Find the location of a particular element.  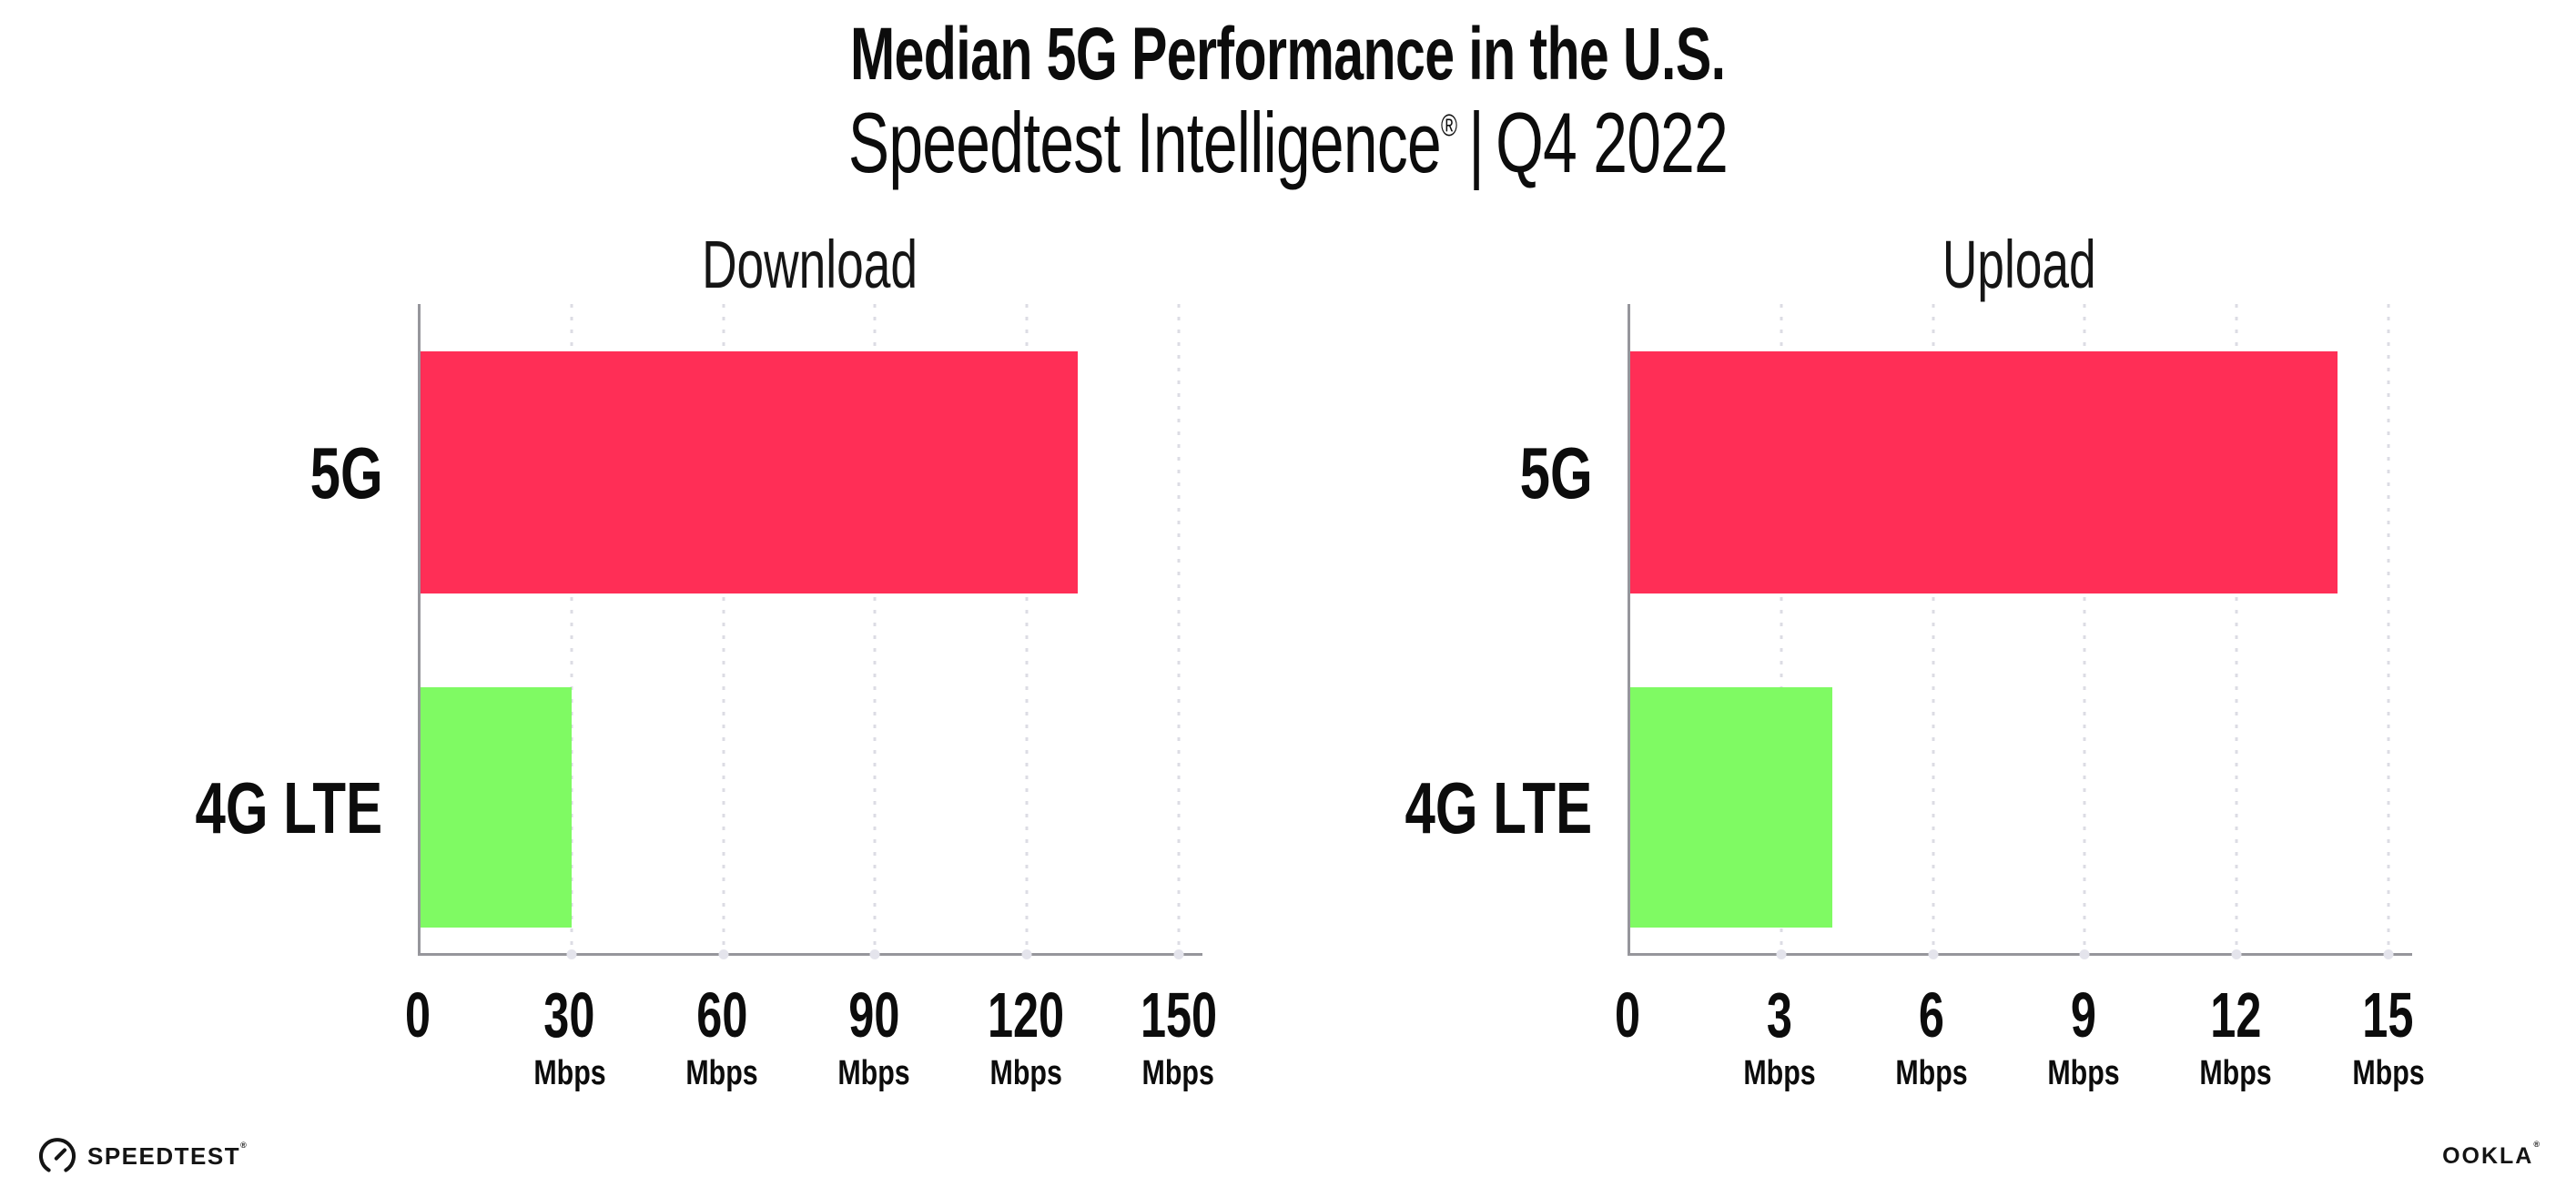

x-axis-labels: 0 30 Mbps 60 Mbps 90 Mbps 120 Mbps 150 Mbps is located at coordinates (810, 1028).